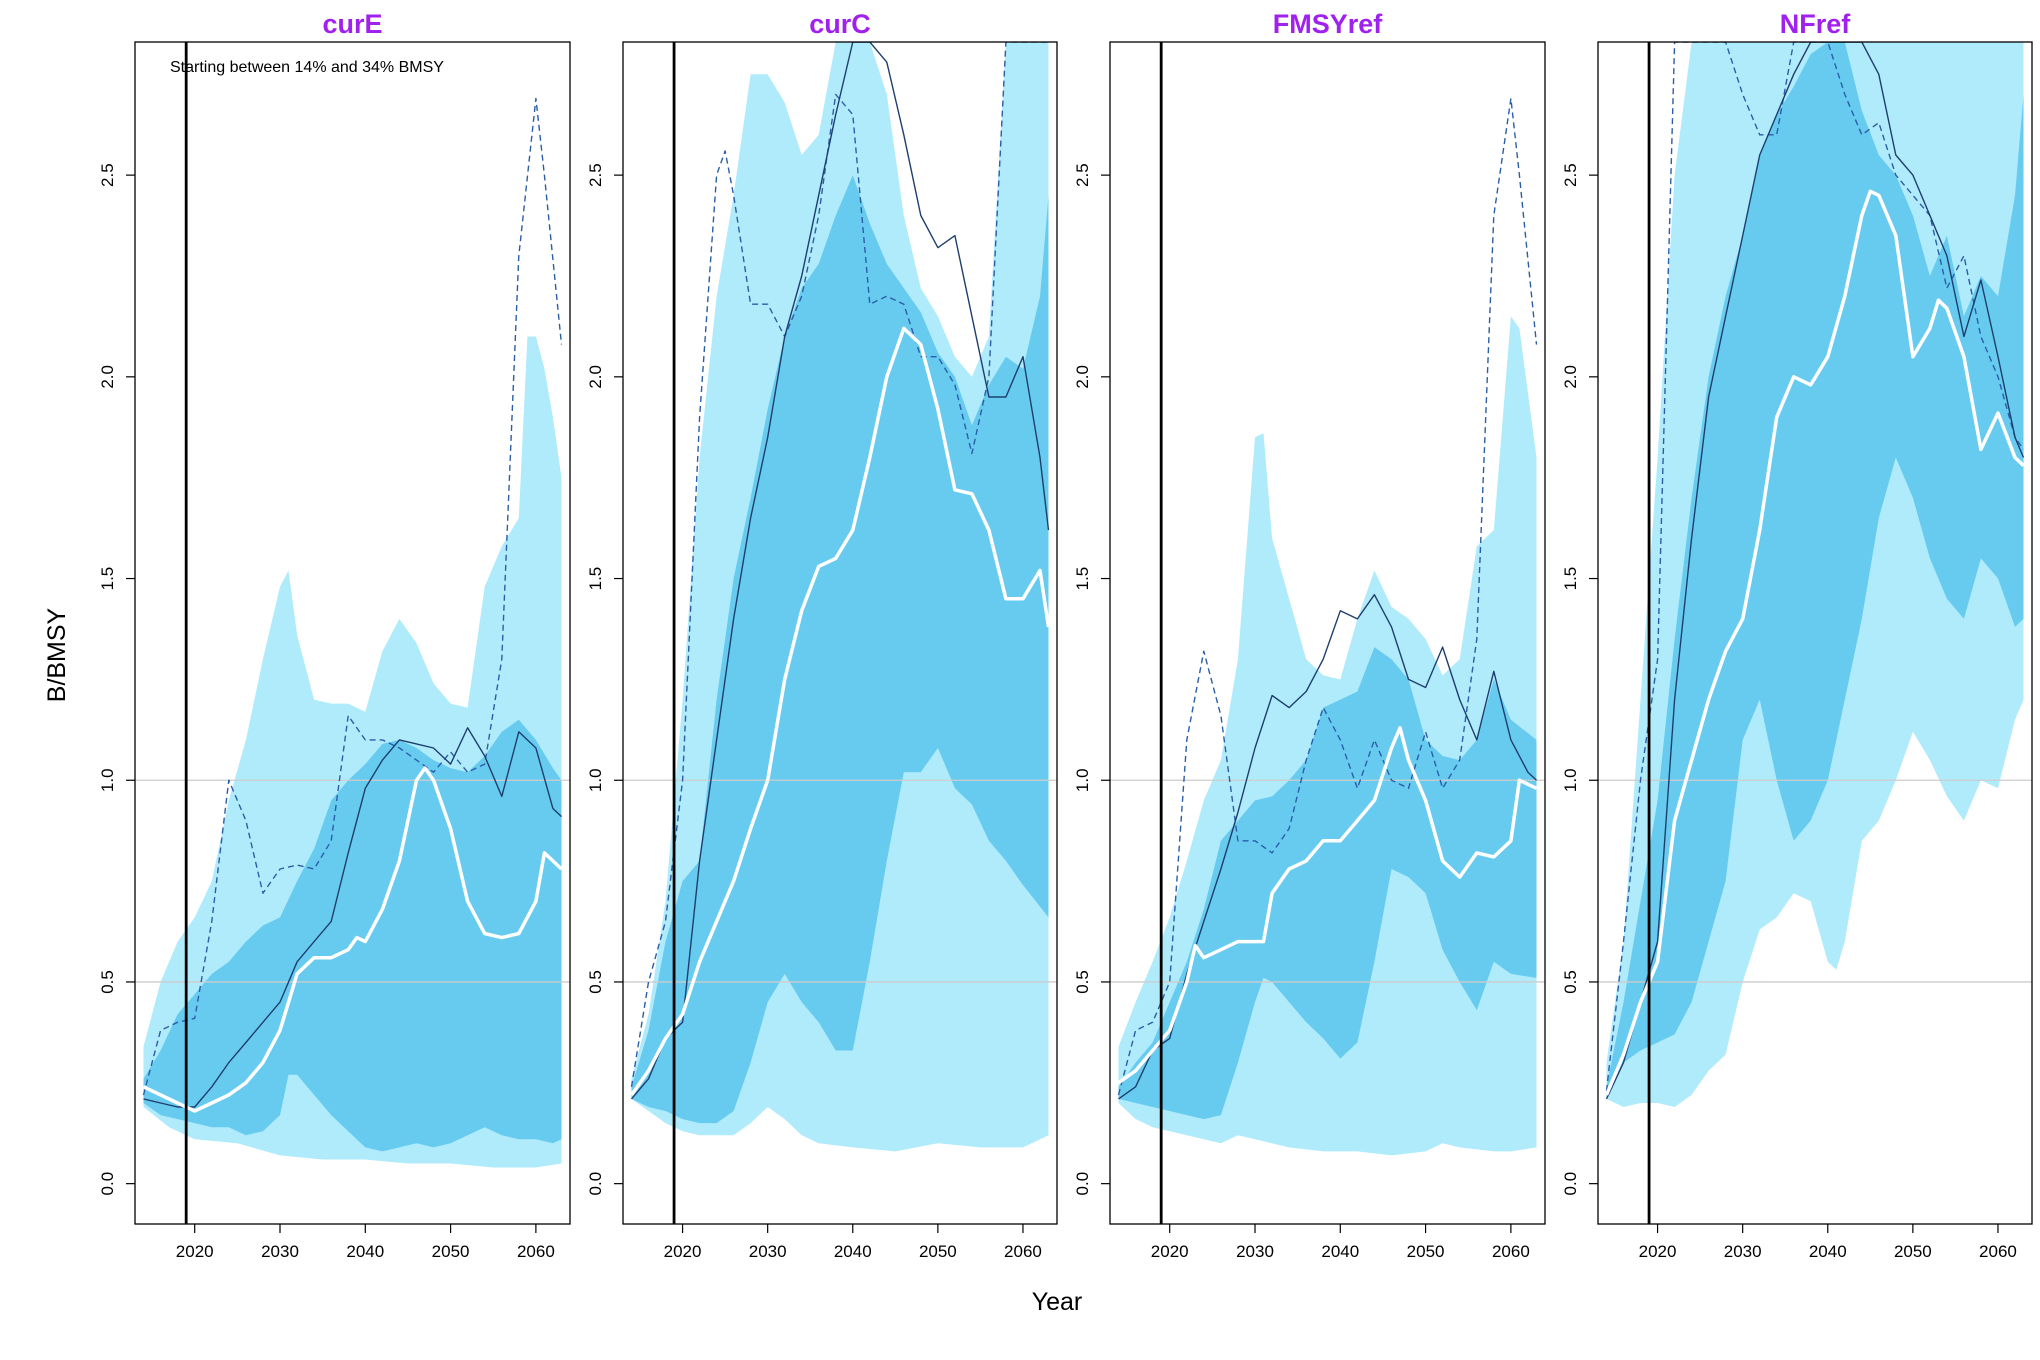 The image size is (2040, 1360). What do you see at coordinates (595, 780) in the screenshot?
I see `panel-2-y-tick-label: 1.0` at bounding box center [595, 780].